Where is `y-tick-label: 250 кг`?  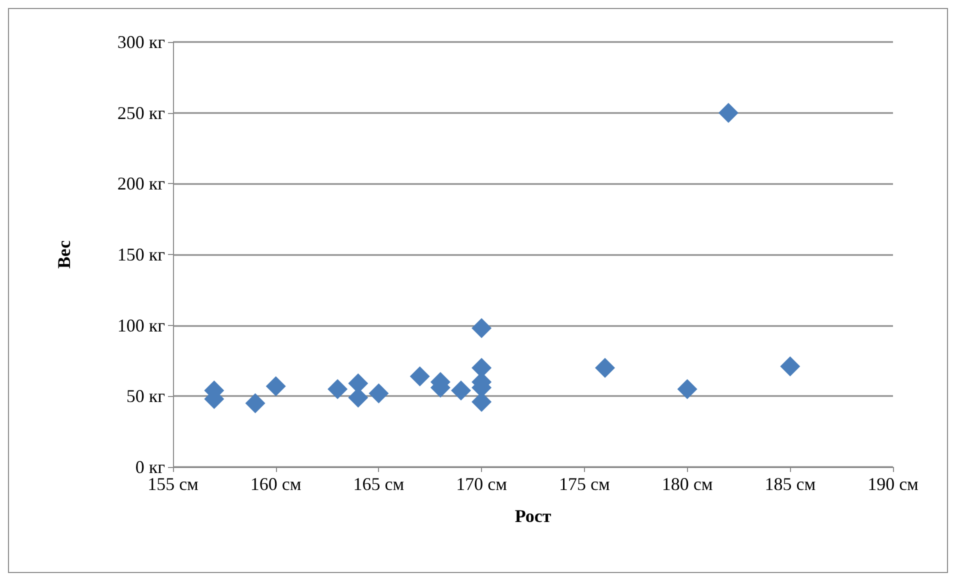
y-tick-label: 250 кг is located at coordinates (141, 112).